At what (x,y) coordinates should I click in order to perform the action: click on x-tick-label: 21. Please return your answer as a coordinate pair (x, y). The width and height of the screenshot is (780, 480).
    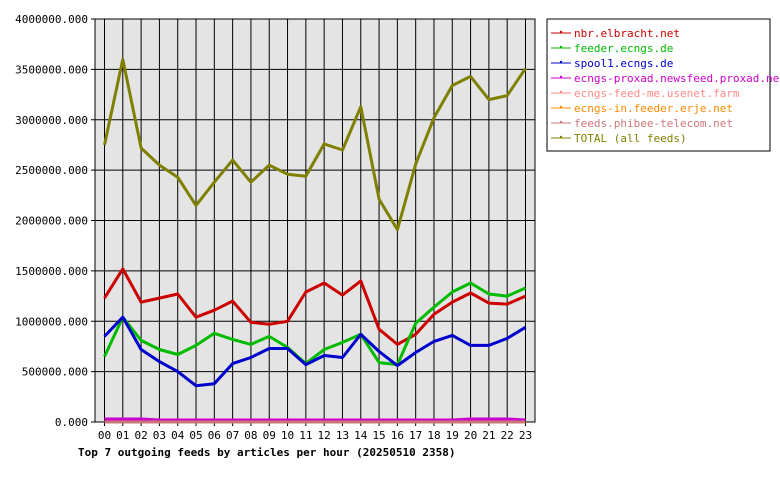
    Looking at the image, I should click on (488, 435).